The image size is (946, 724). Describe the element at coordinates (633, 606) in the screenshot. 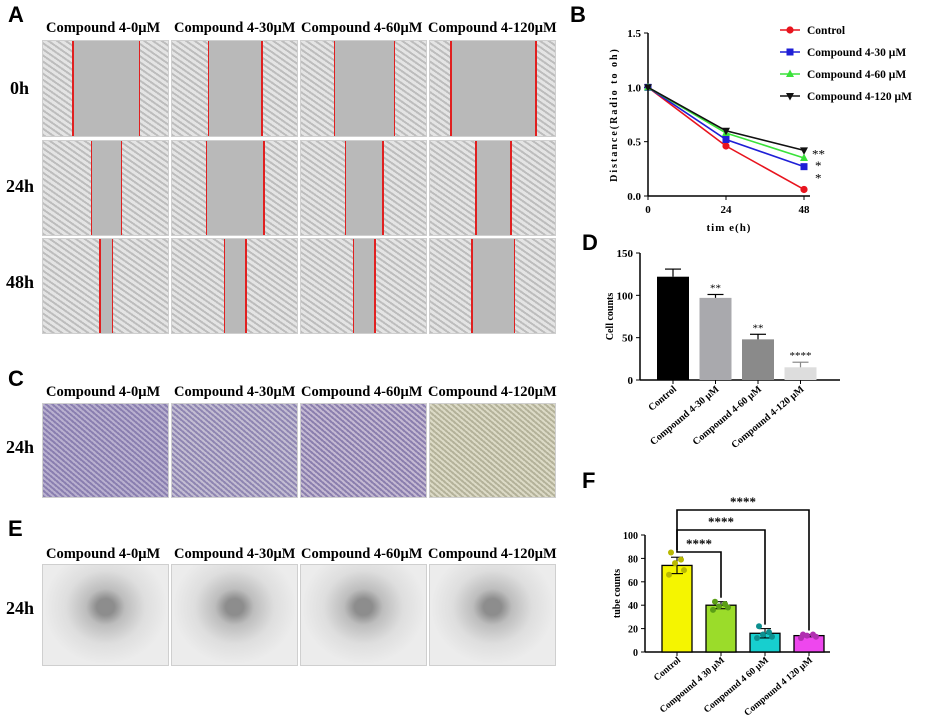

I see `y-tick-label: 40` at that location.